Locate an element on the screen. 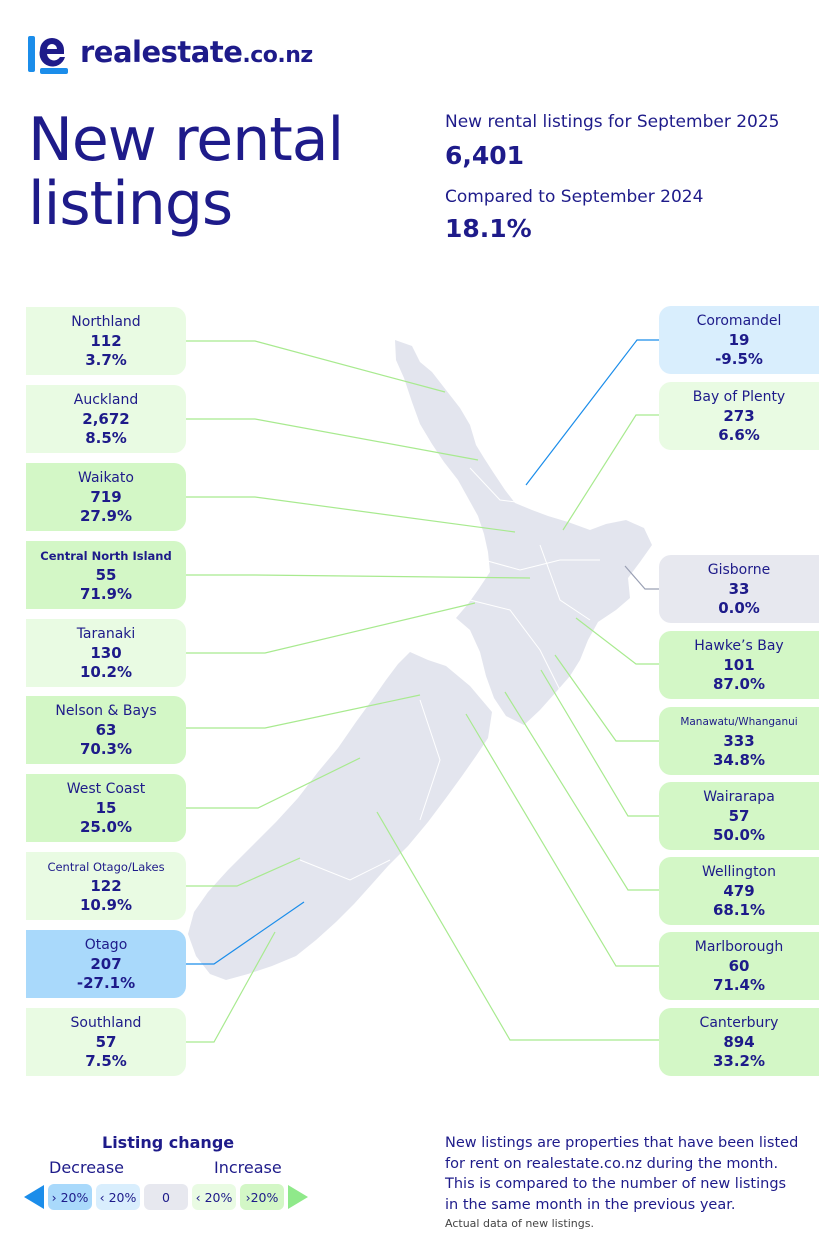  region-count: 479 is located at coordinates (739, 890).